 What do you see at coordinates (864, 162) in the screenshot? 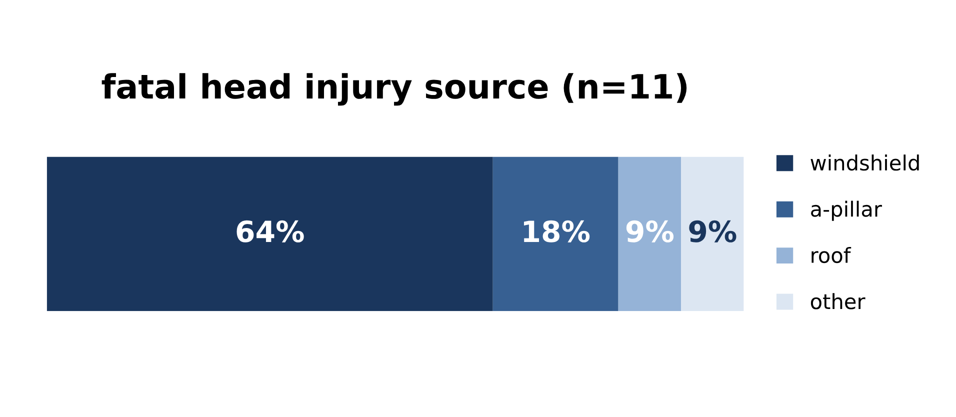
I see `legend-label: windshield` at bounding box center [864, 162].